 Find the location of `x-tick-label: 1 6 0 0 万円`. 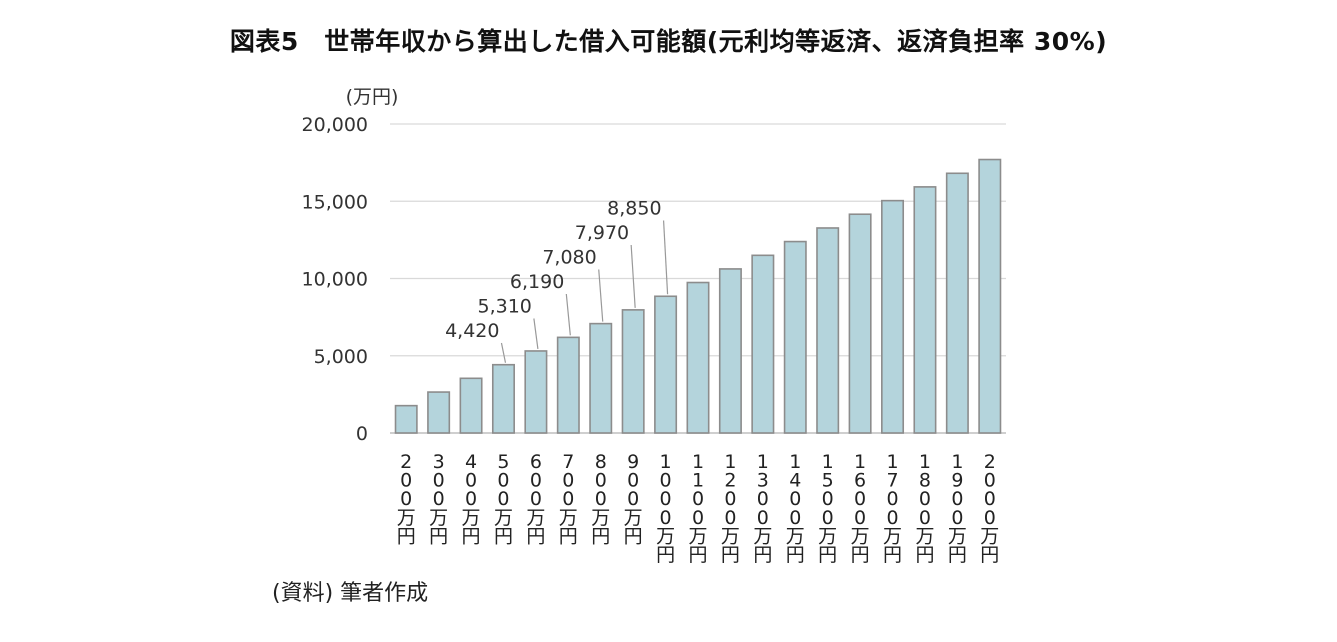

x-tick-label: 1 6 0 0 万円 is located at coordinates (860, 508).